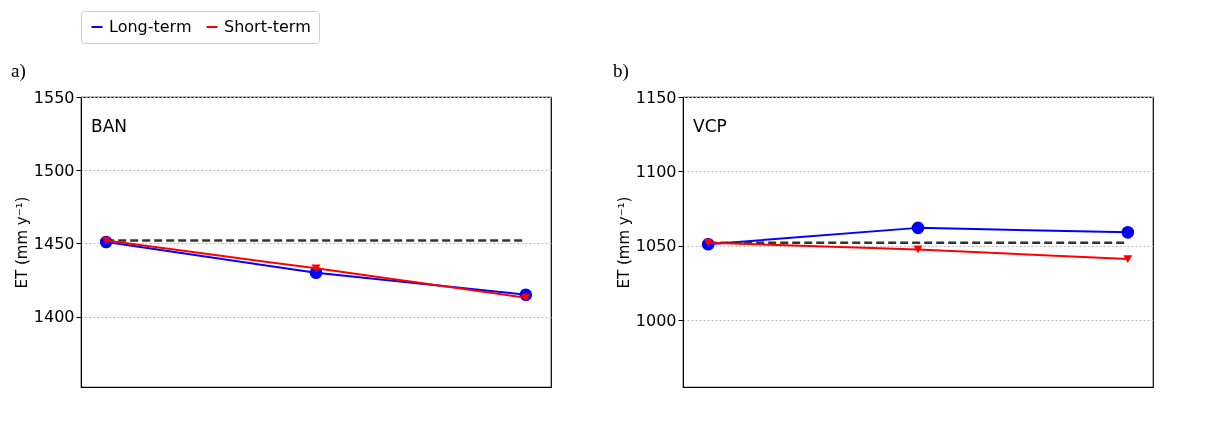  Describe the element at coordinates (18, 71) in the screenshot. I see `chart-title: a)` at that location.